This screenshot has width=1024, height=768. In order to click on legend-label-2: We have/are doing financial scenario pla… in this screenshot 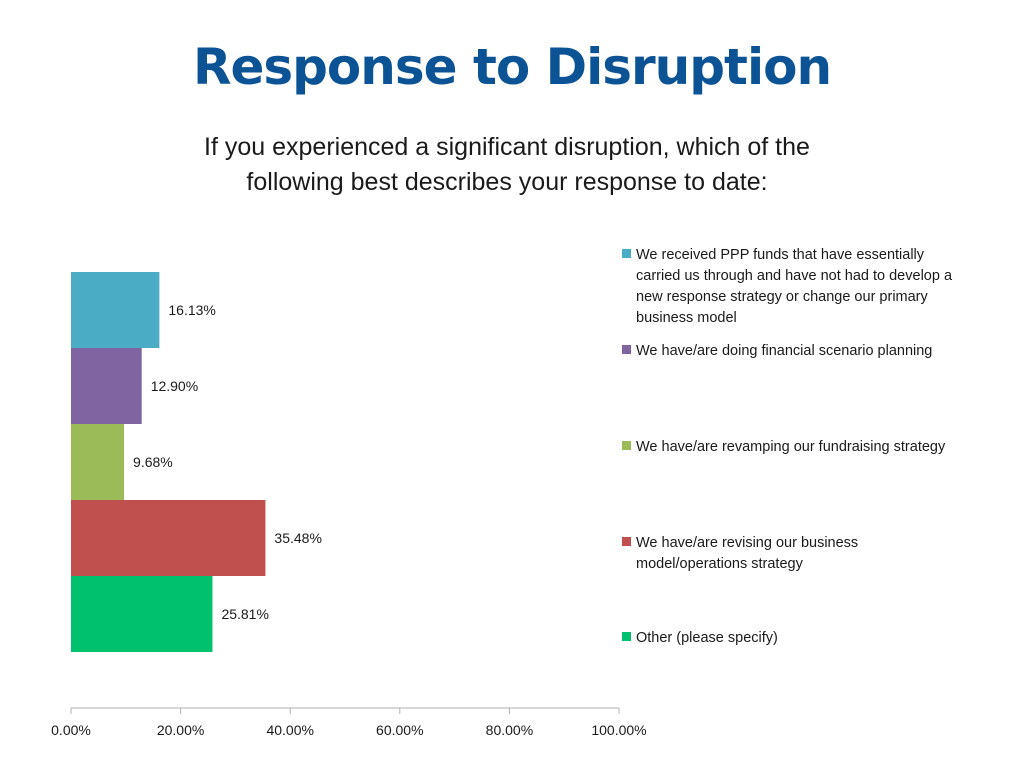, I will do `click(784, 351)`.